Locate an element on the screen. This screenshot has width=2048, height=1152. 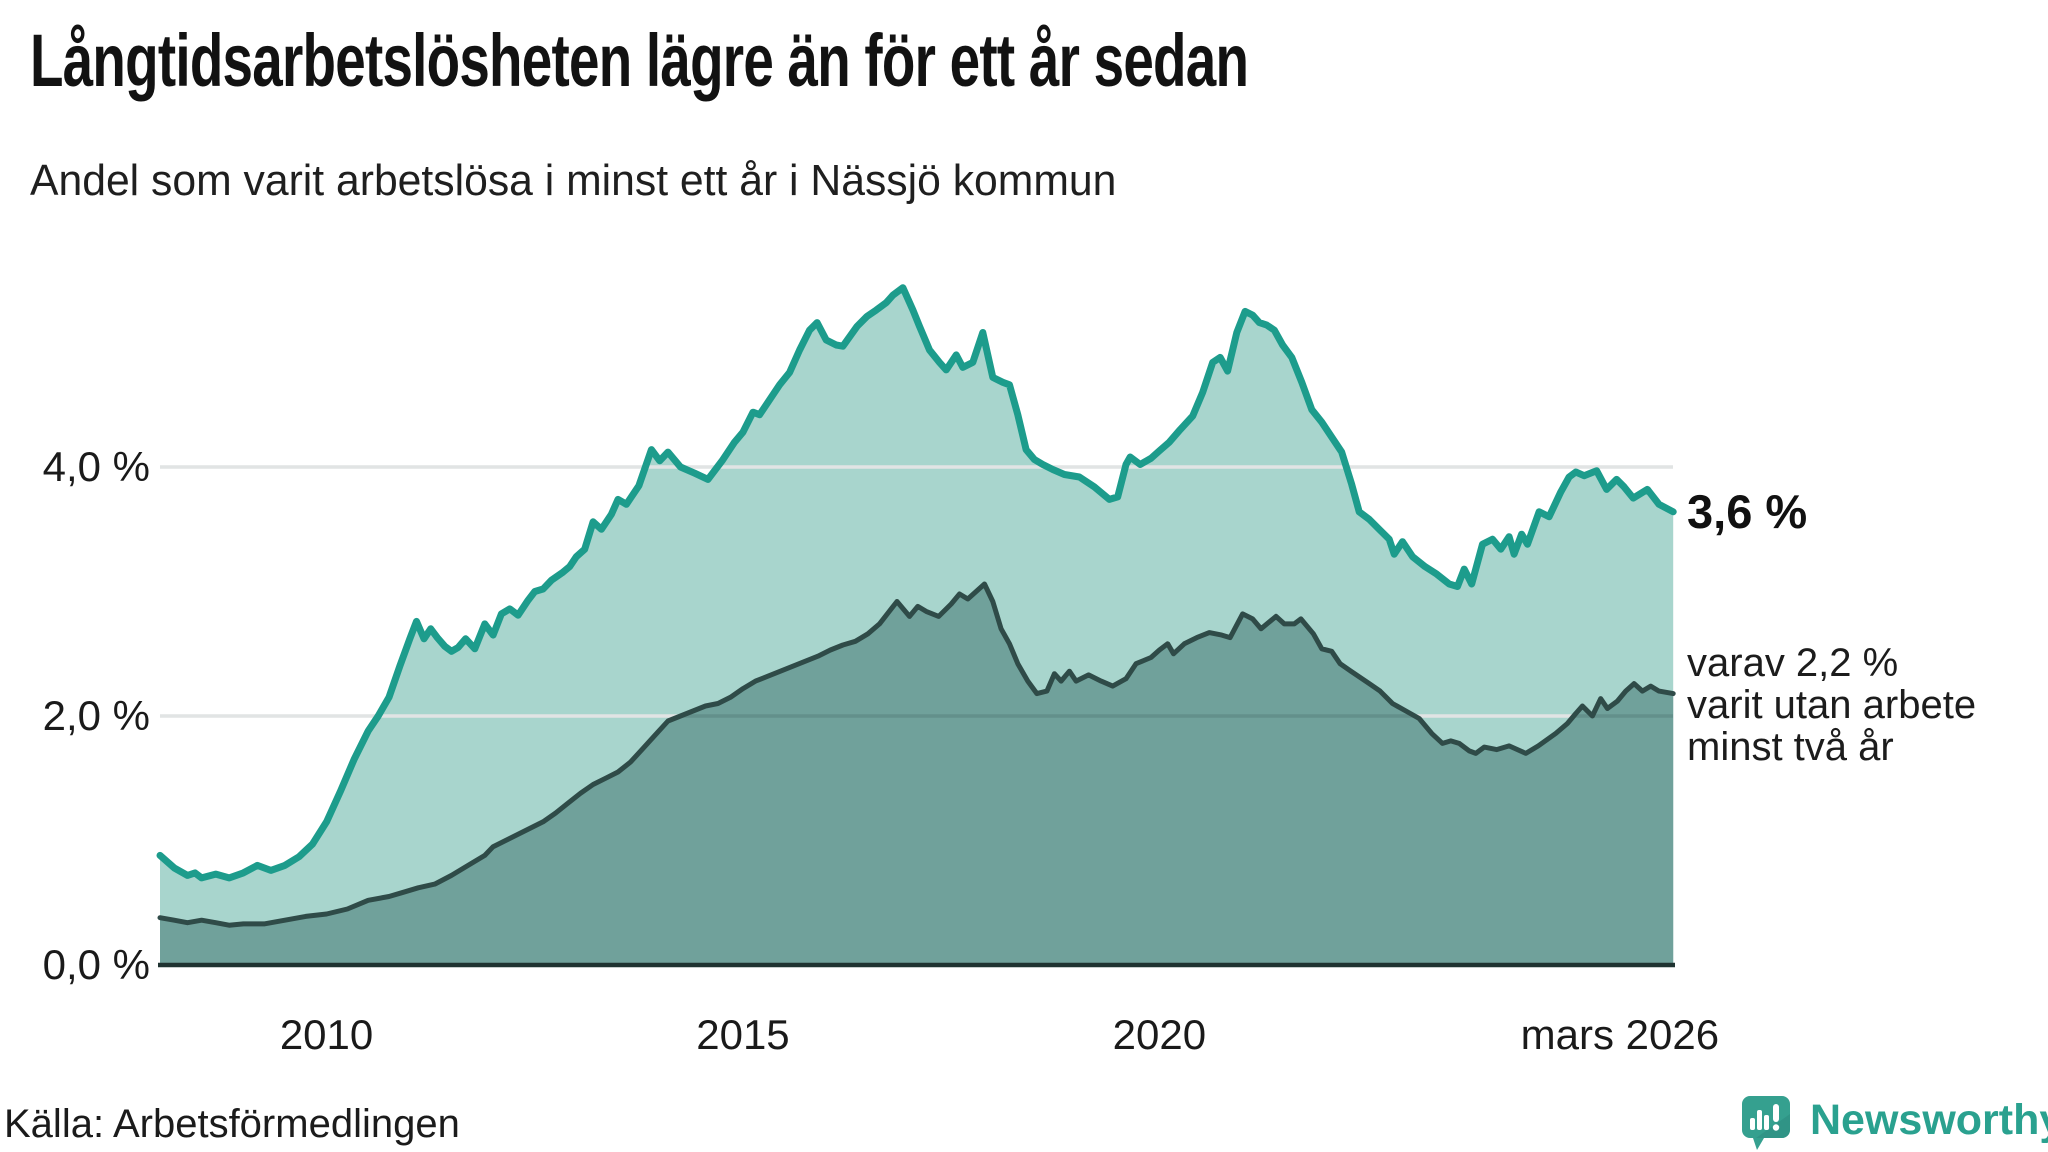
secondary-annotation-line2: varit utan arbete is located at coordinates (1832, 705).